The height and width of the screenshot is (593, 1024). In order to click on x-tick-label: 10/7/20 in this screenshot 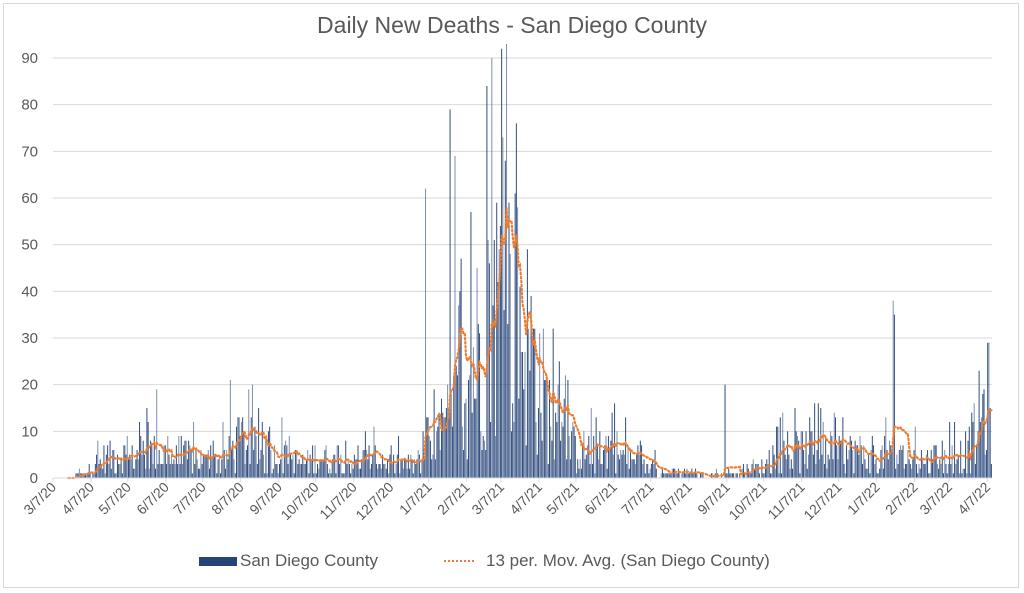, I will do `click(299, 501)`.